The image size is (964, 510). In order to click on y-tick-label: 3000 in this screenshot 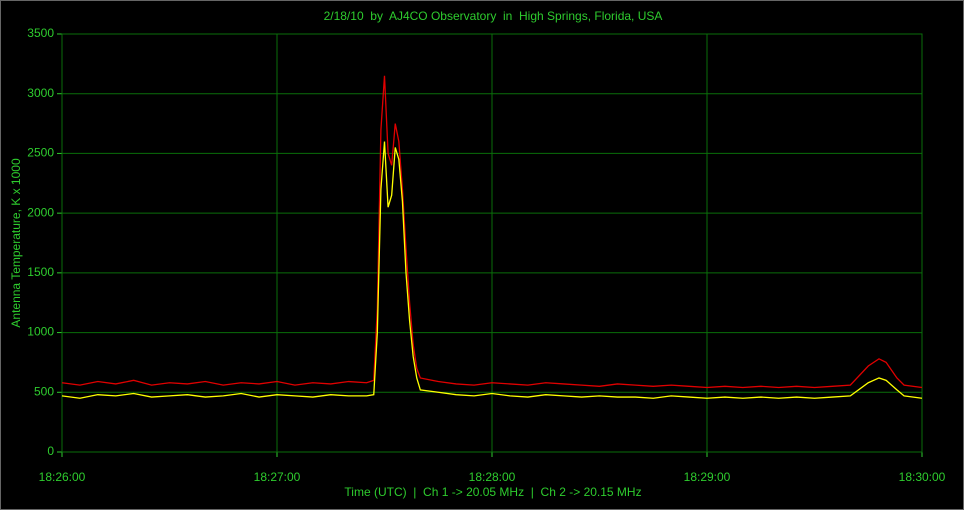, I will do `click(40, 93)`.